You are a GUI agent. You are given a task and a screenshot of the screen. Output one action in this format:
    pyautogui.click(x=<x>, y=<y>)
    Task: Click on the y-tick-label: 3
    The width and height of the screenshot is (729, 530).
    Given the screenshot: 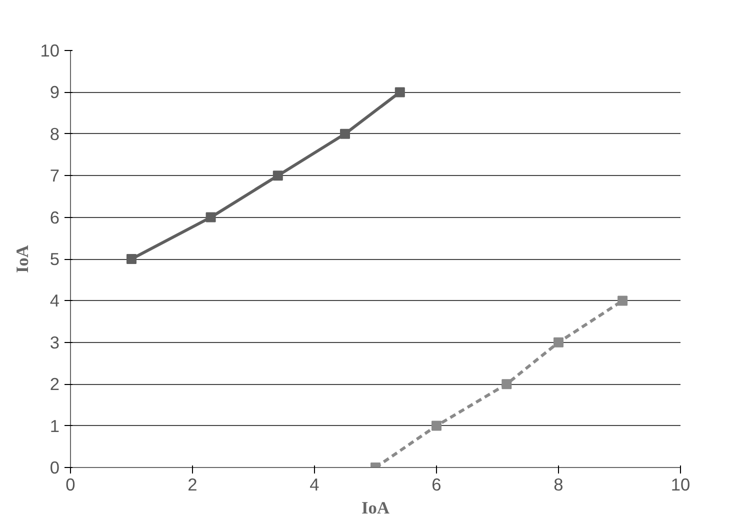 What is the action you would take?
    pyautogui.click(x=55, y=342)
    